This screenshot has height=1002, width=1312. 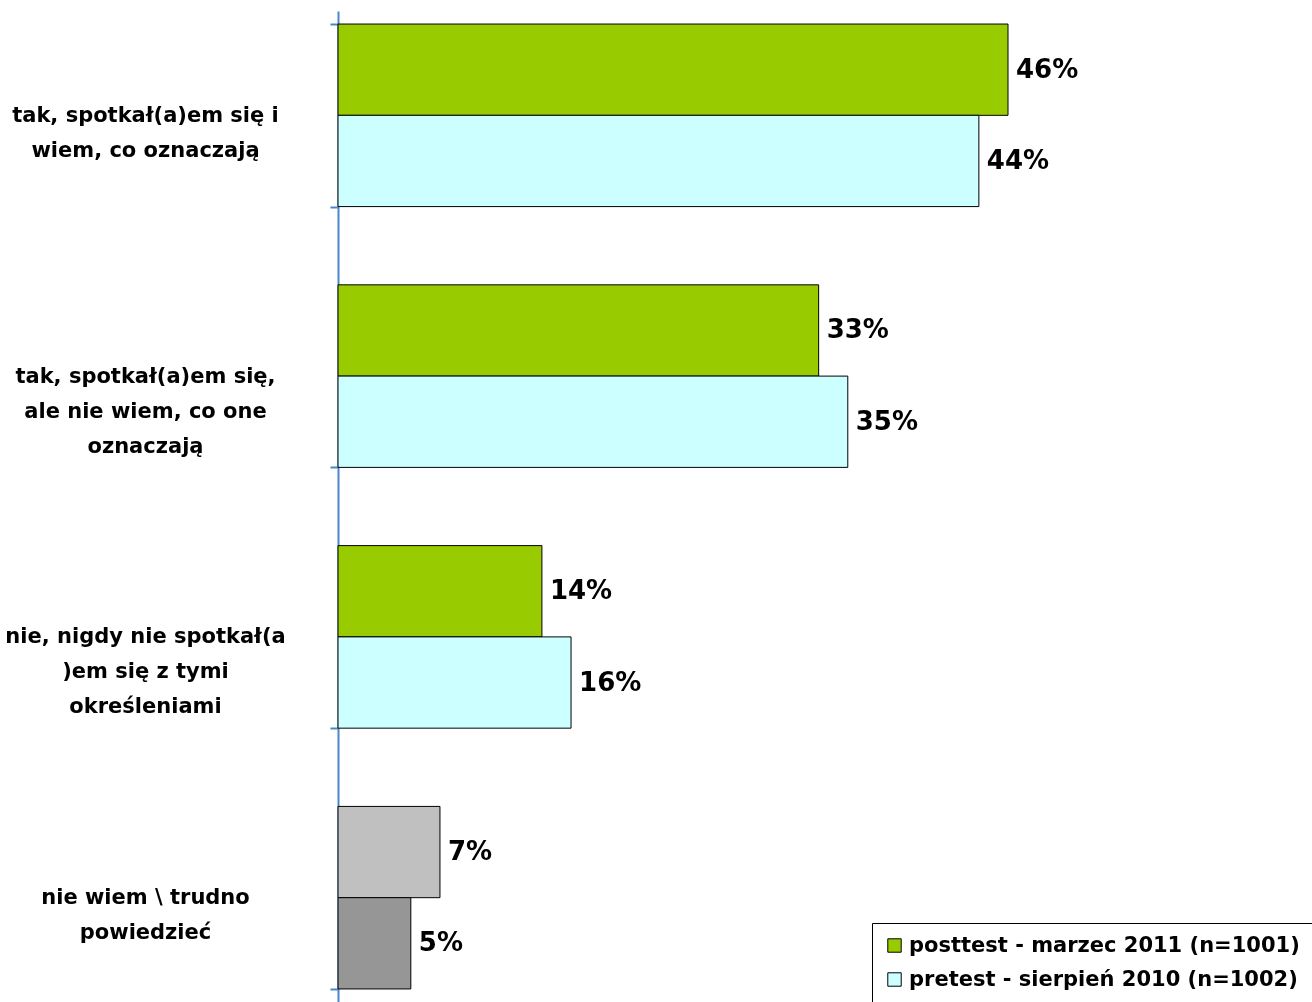 I want to click on data-label: 7%, so click(x=470, y=851).